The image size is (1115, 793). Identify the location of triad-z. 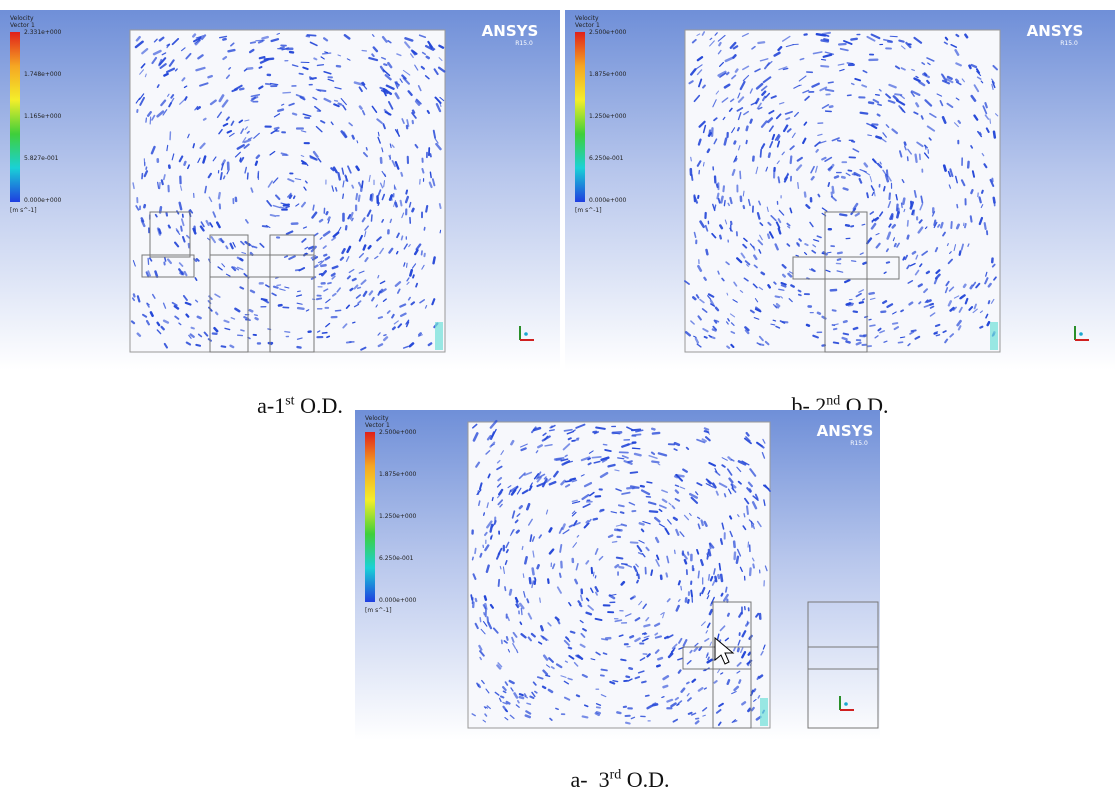
(526, 334).